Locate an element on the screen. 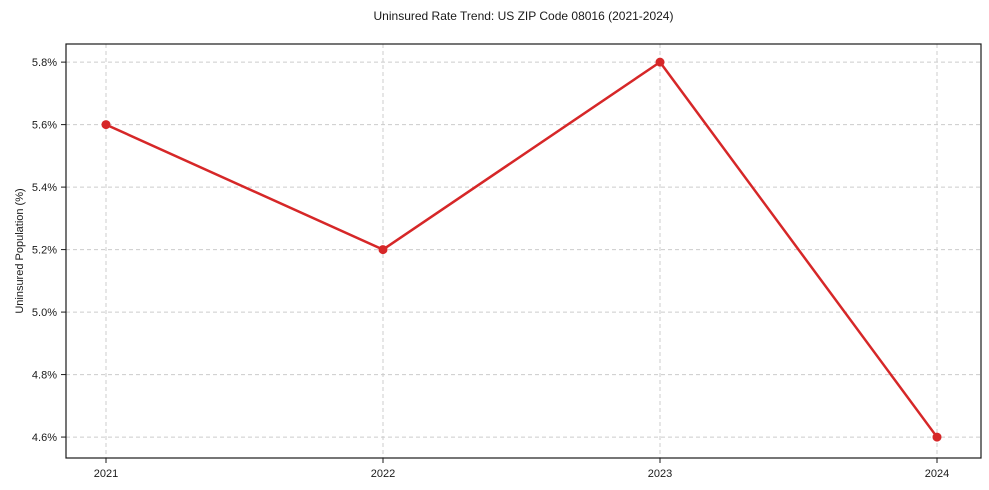  y-tick-label: 5.6% is located at coordinates (44, 125).